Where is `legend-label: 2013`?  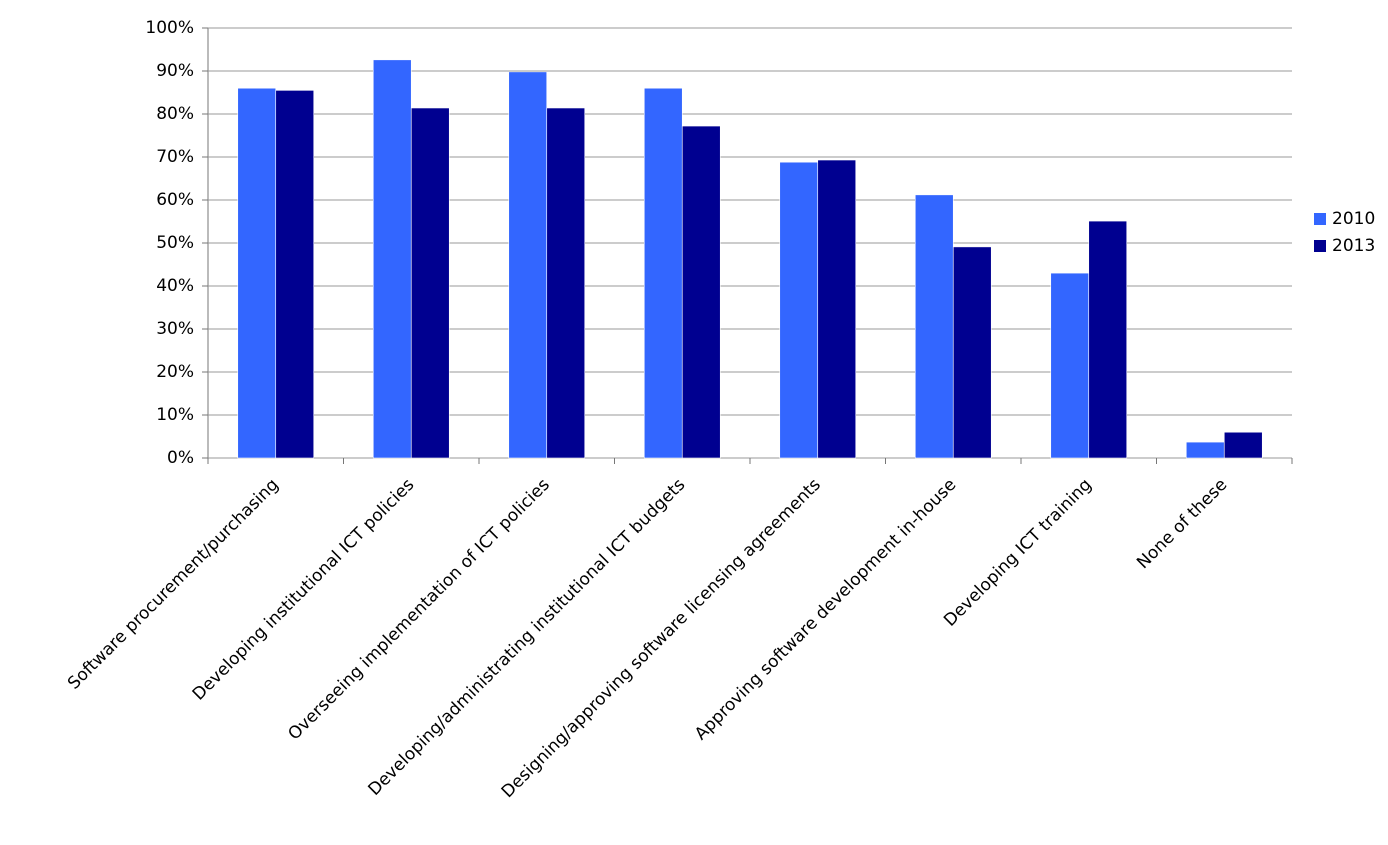 legend-label: 2013 is located at coordinates (1353, 246).